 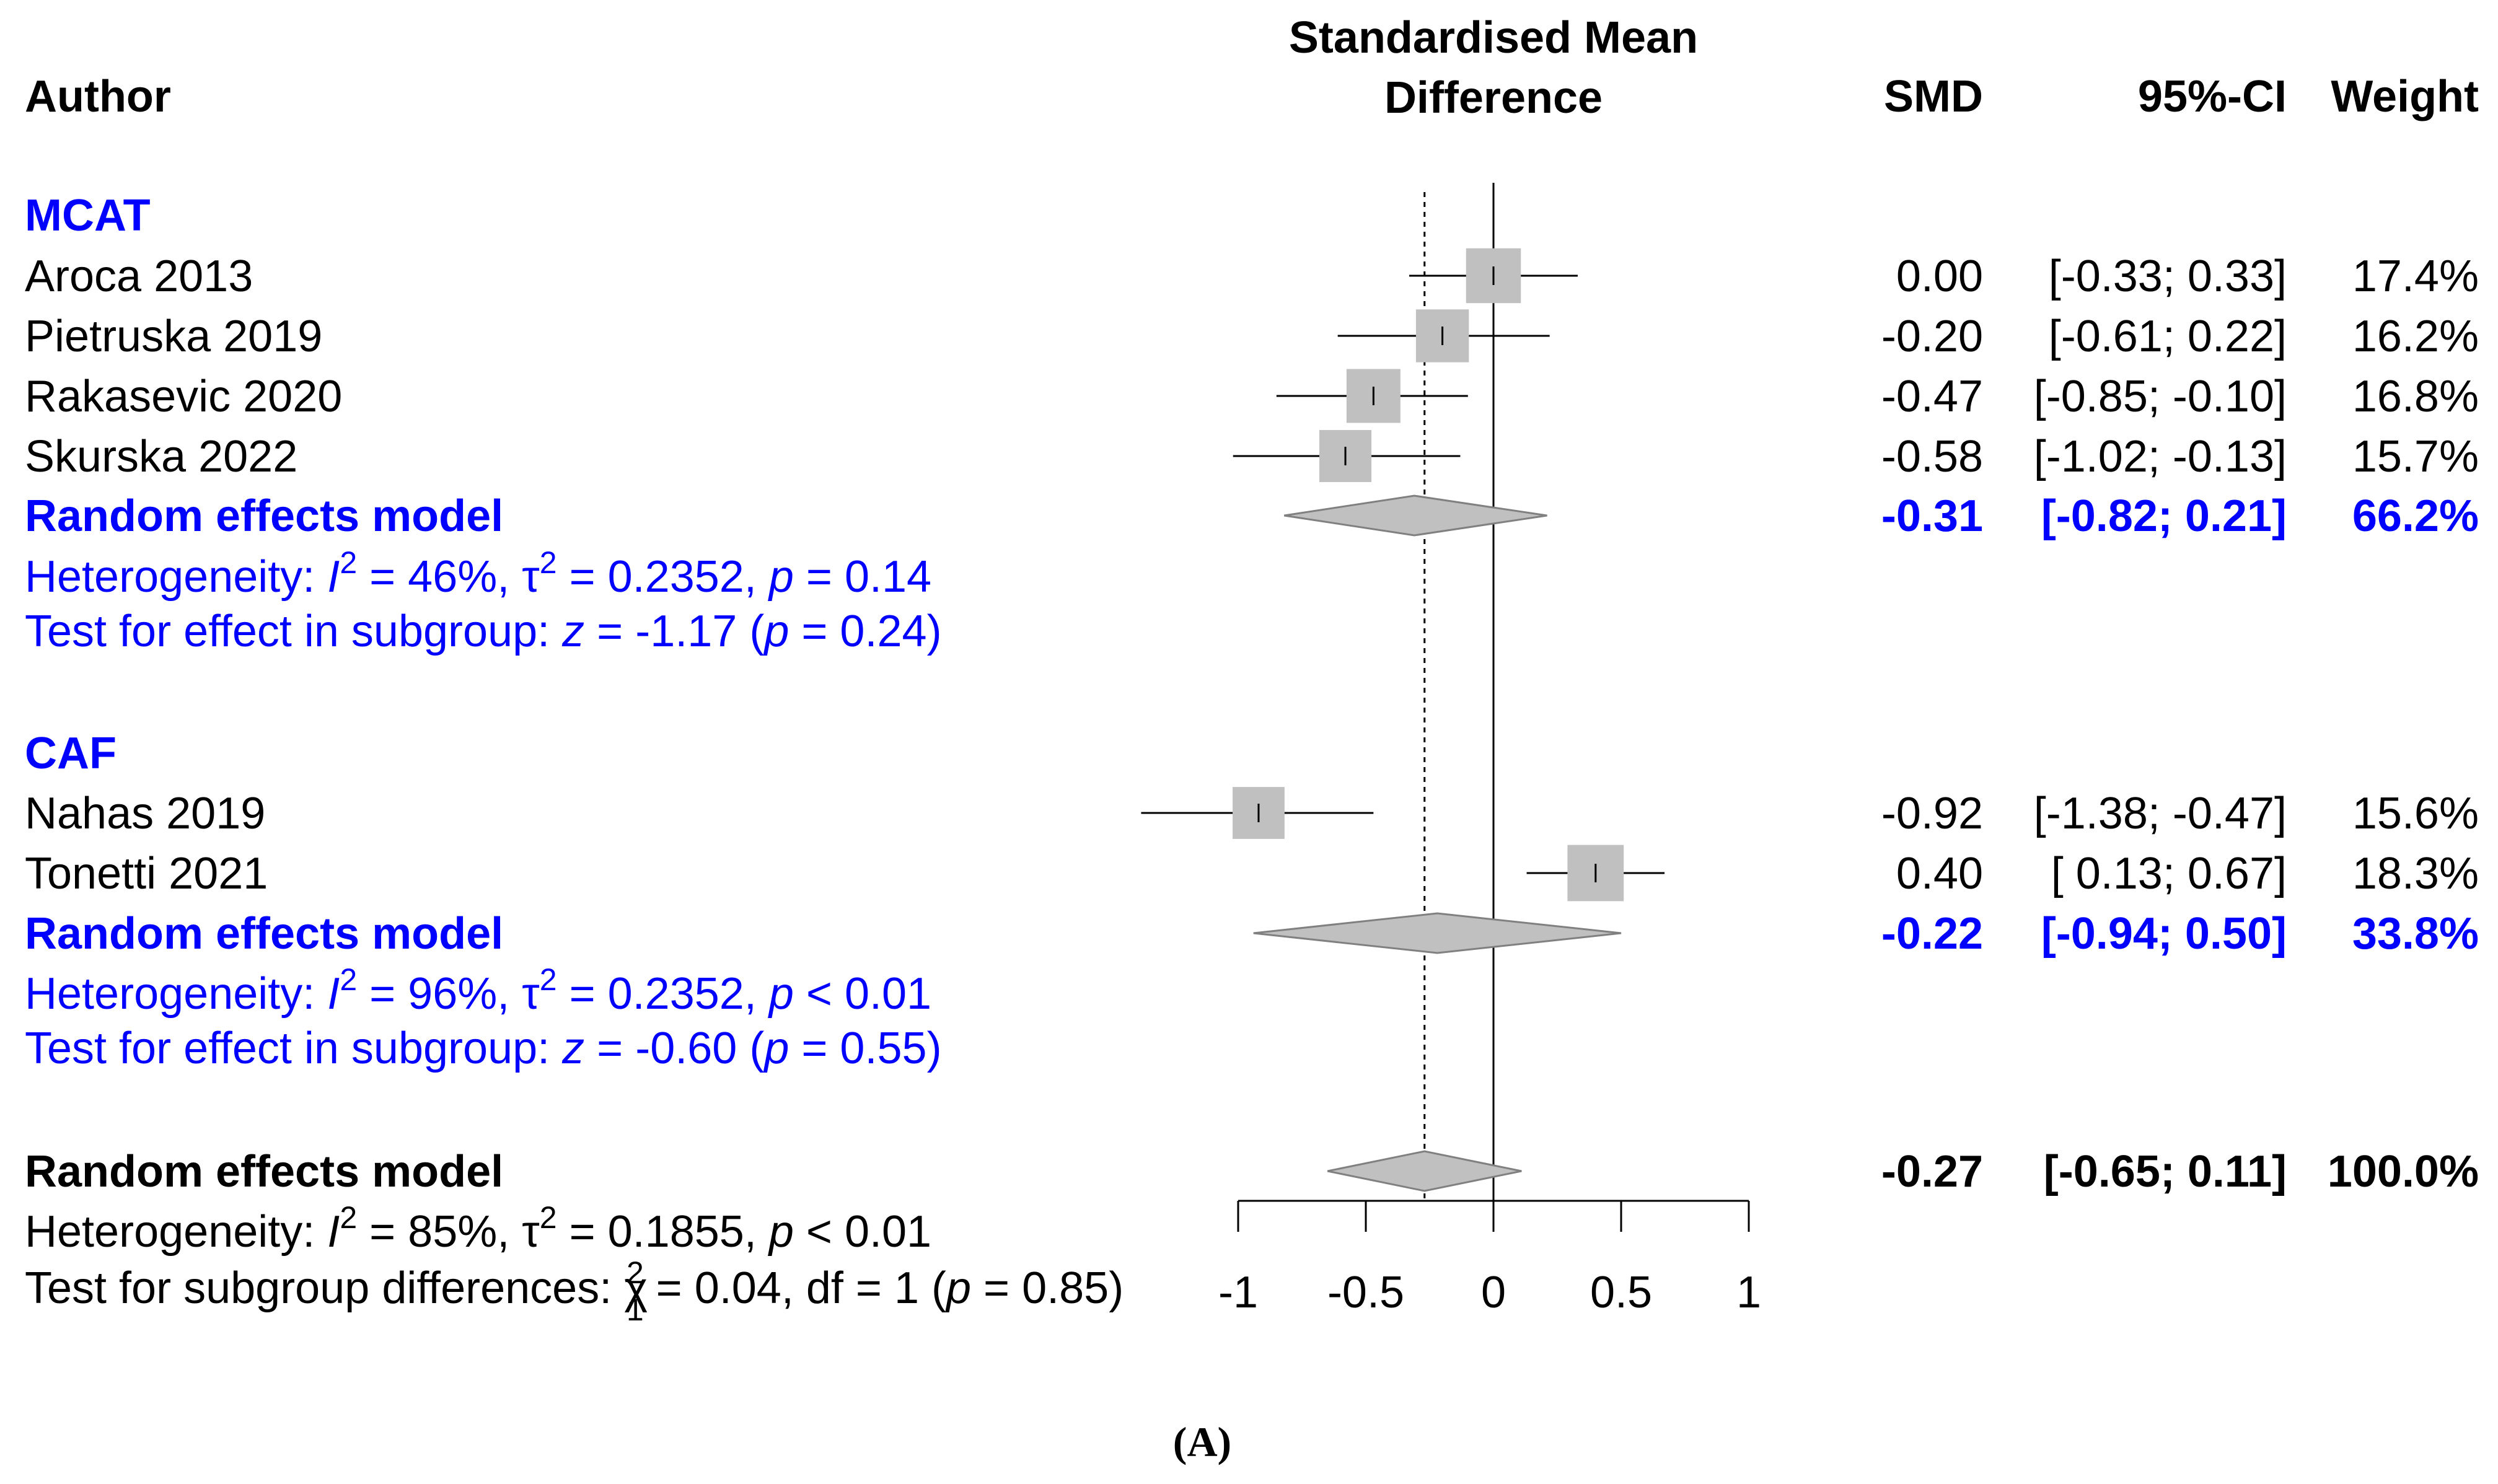 What do you see at coordinates (1437, 933) in the screenshot?
I see `caf-model-diamond` at bounding box center [1437, 933].